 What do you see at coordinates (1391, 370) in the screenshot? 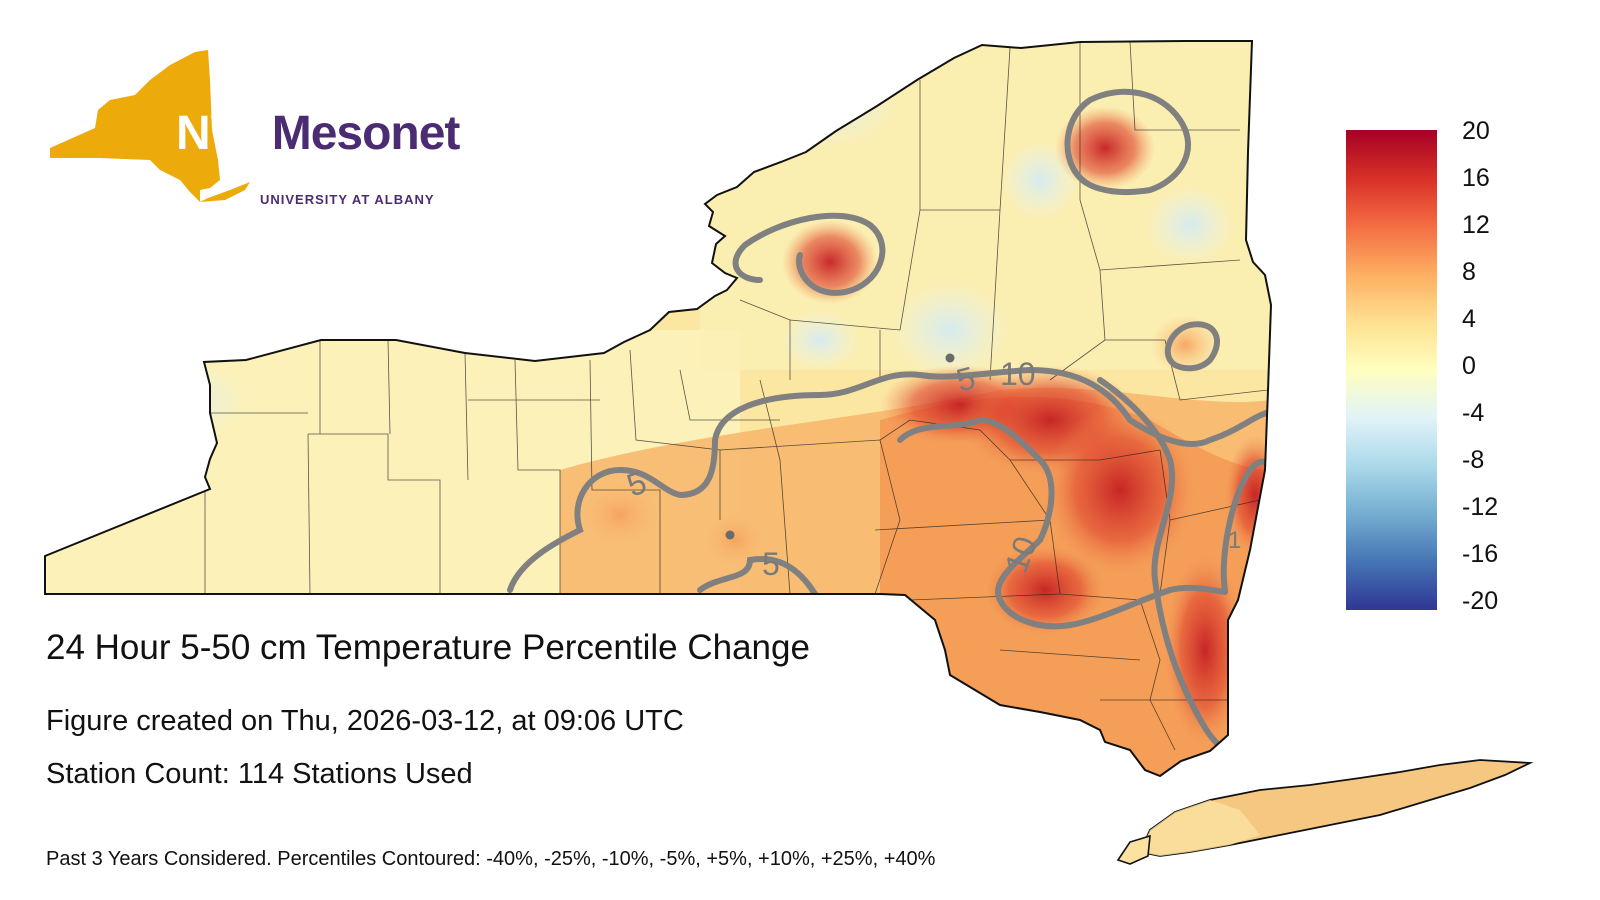
I see `colorbar` at bounding box center [1391, 370].